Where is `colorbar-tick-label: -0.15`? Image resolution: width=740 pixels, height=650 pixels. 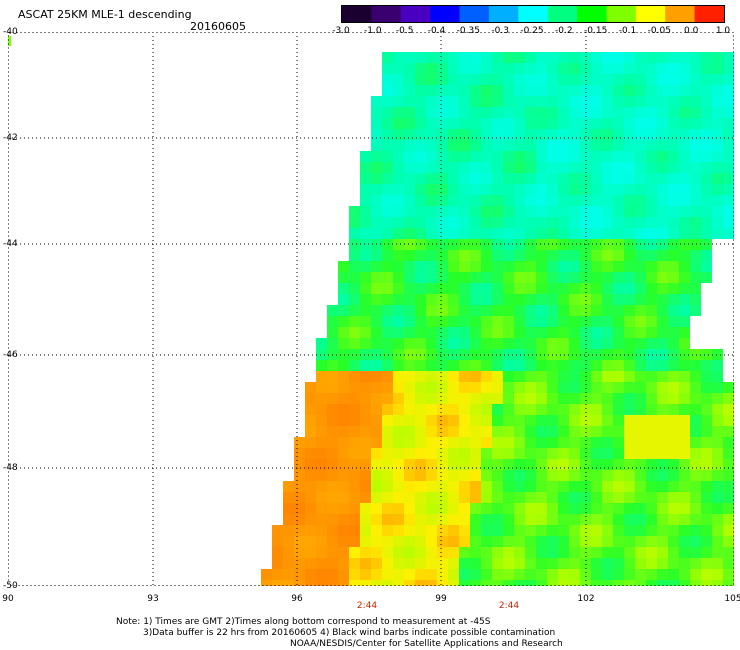 colorbar-tick-label: -0.15 is located at coordinates (596, 31).